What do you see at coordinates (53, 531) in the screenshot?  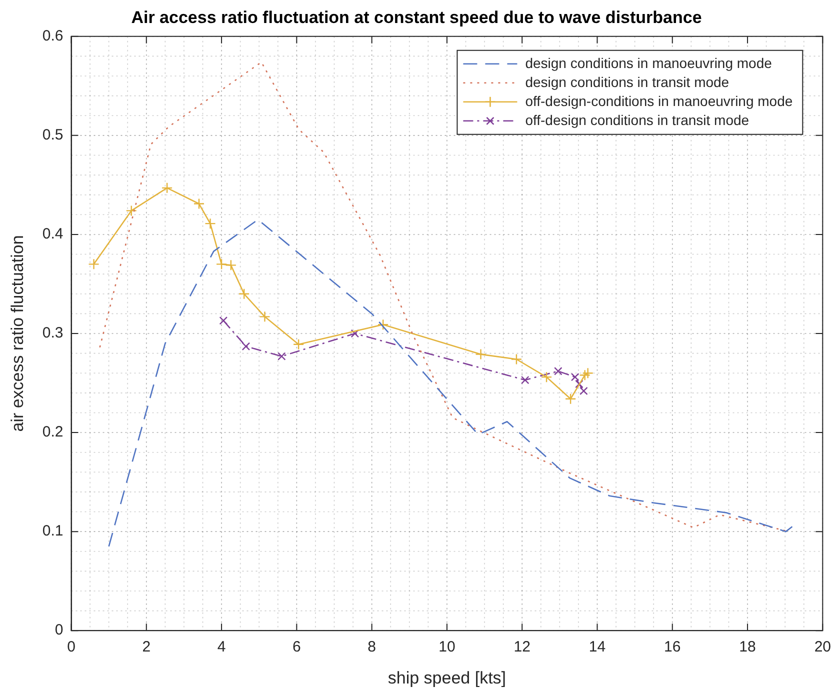 I see `y-tick-label: 0.1` at bounding box center [53, 531].